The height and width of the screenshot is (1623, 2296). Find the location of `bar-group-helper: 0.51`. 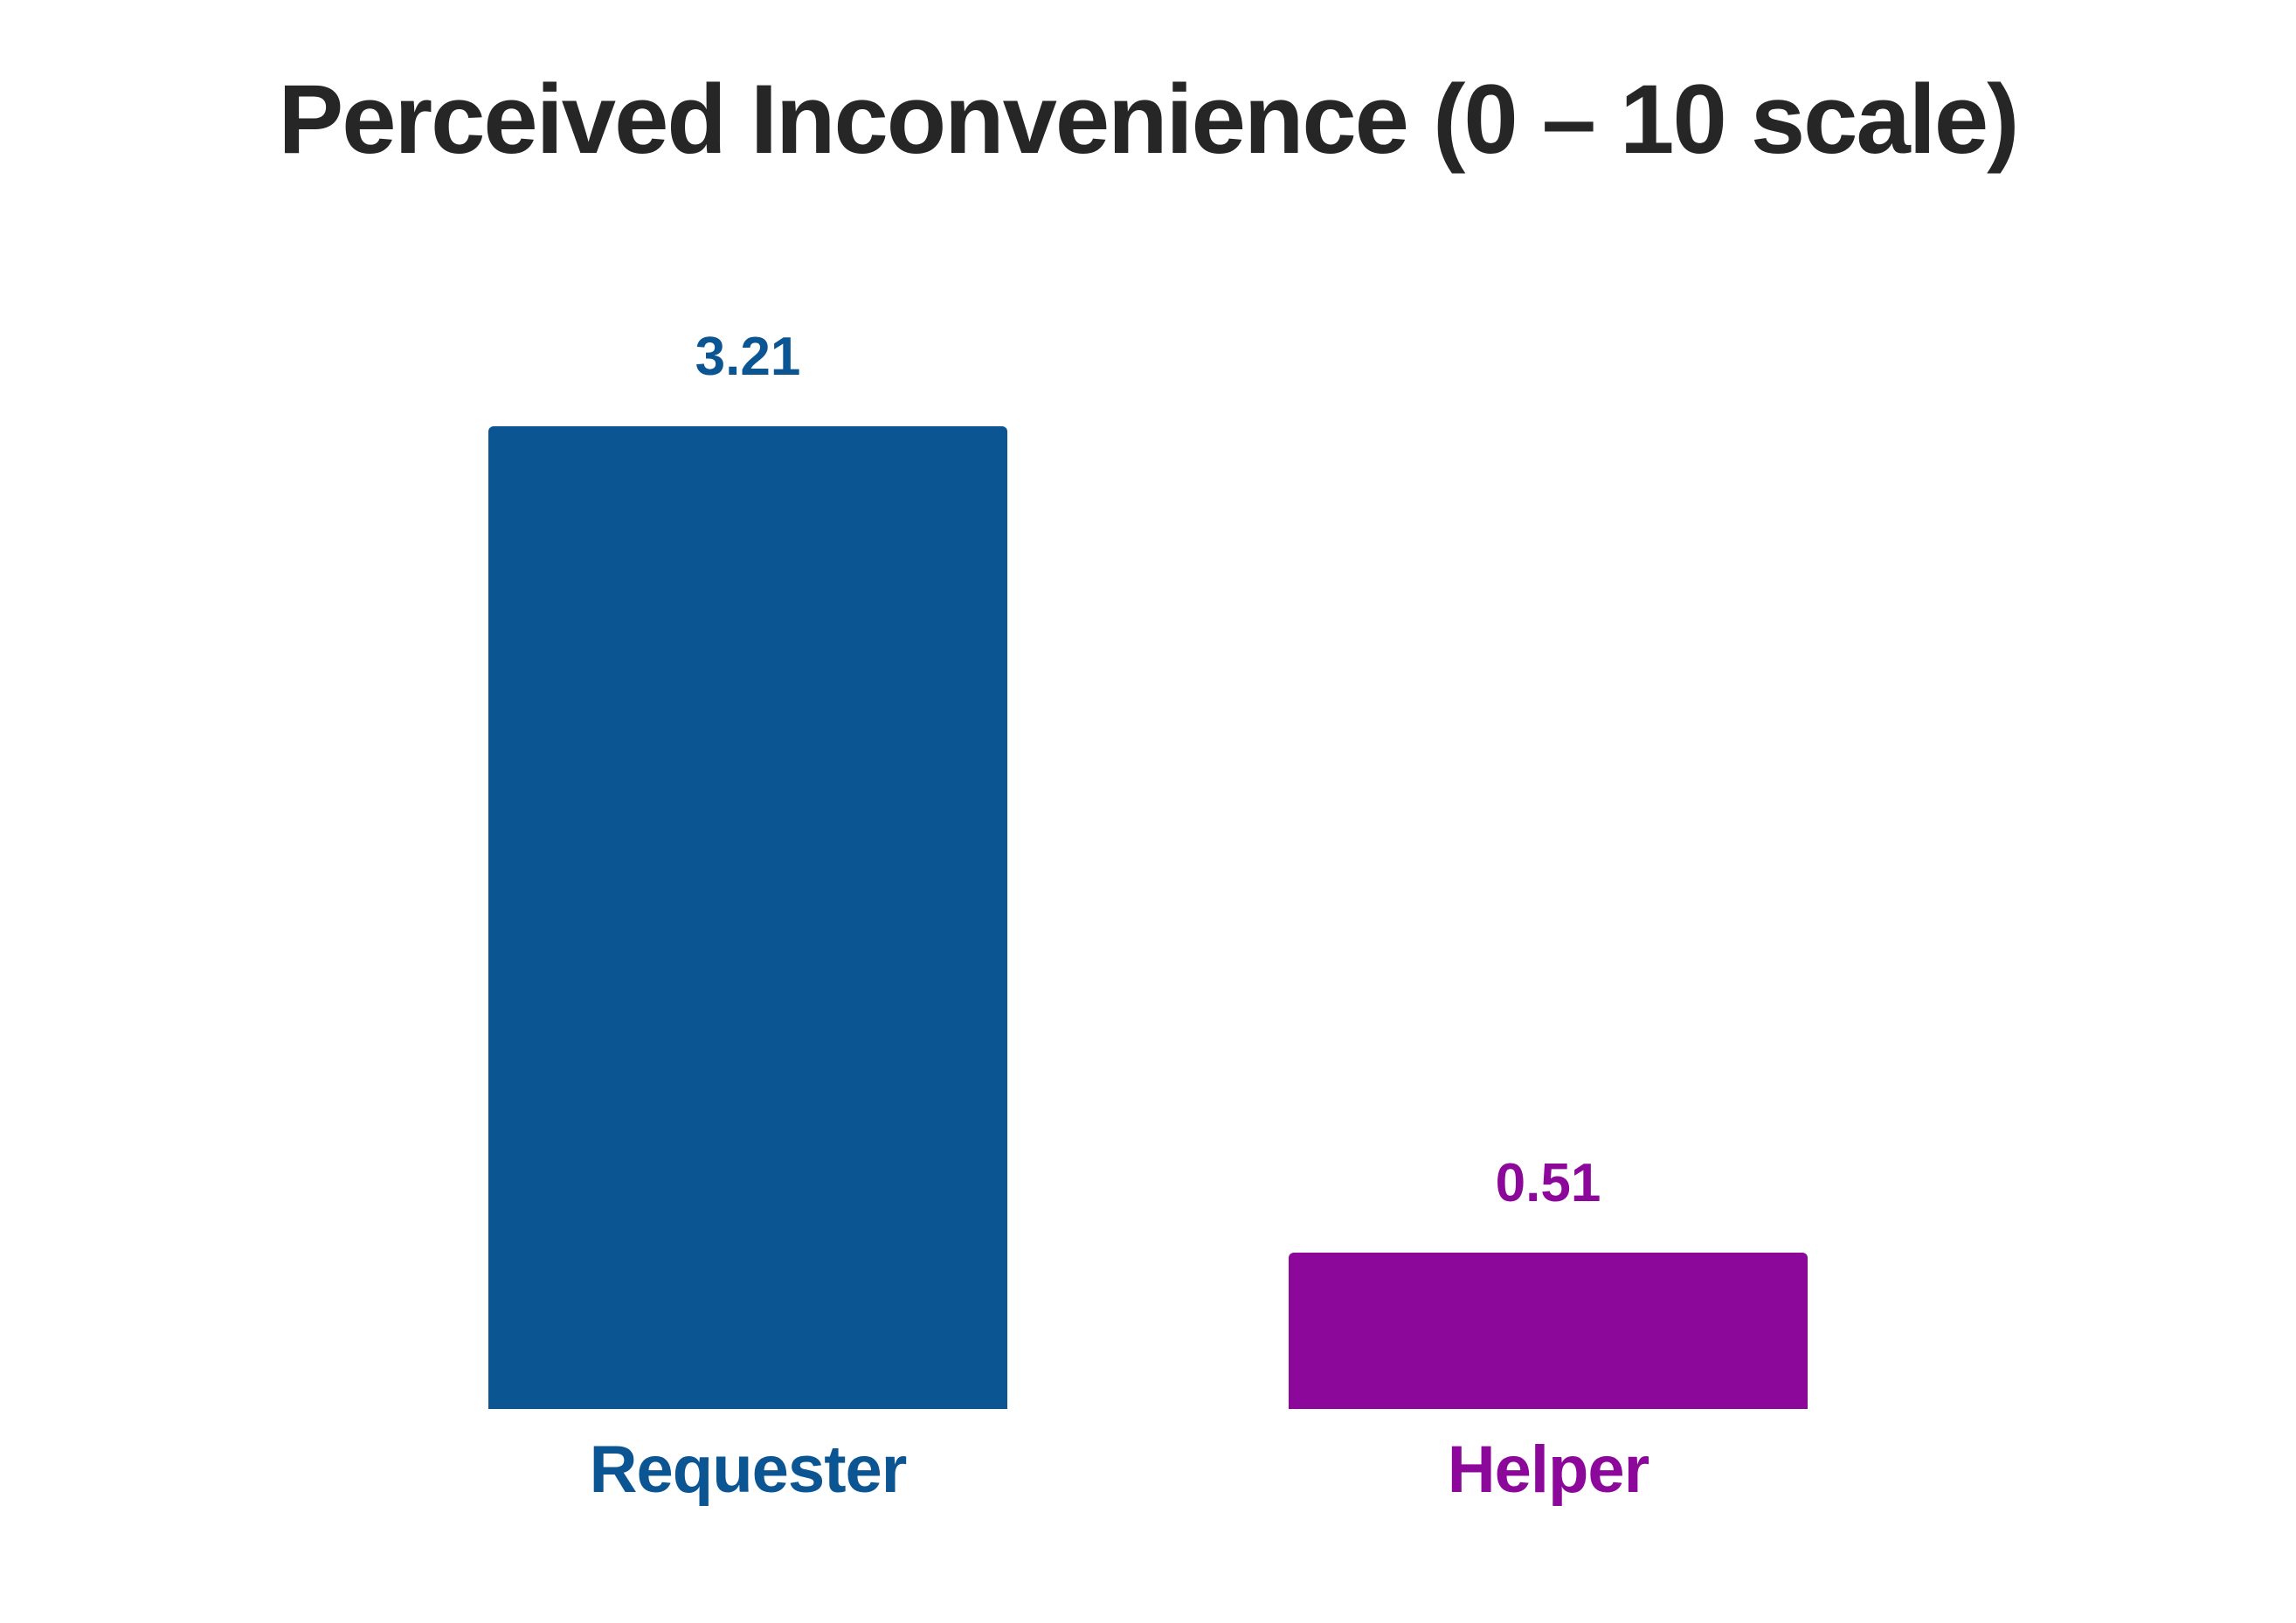

bar-group-helper: 0.51 is located at coordinates (1548, 1280).